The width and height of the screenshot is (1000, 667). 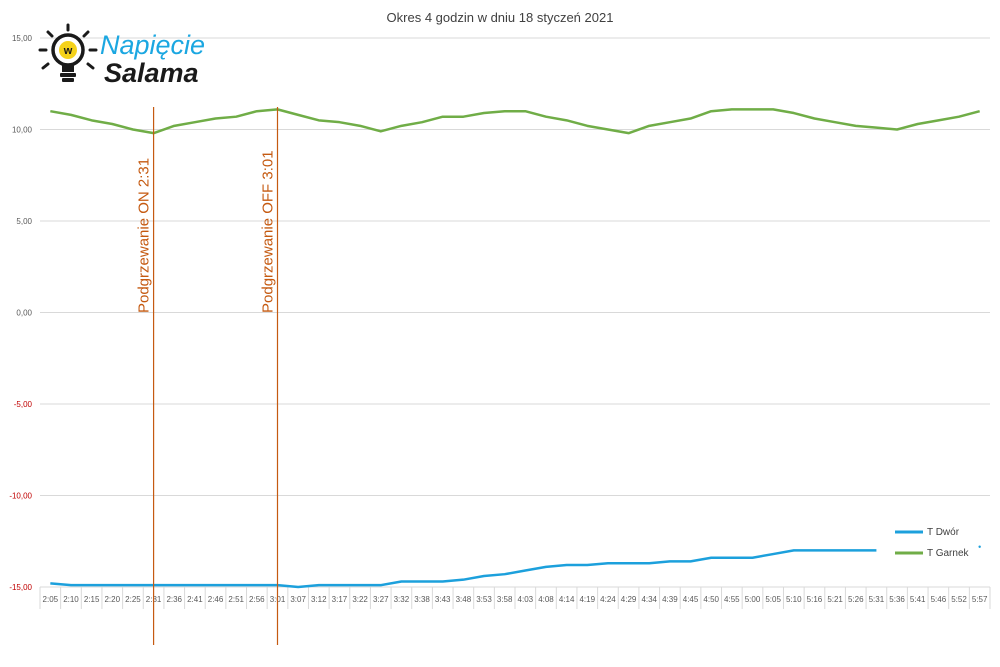 I want to click on x-tick-label: 2:25, so click(x=133, y=599).